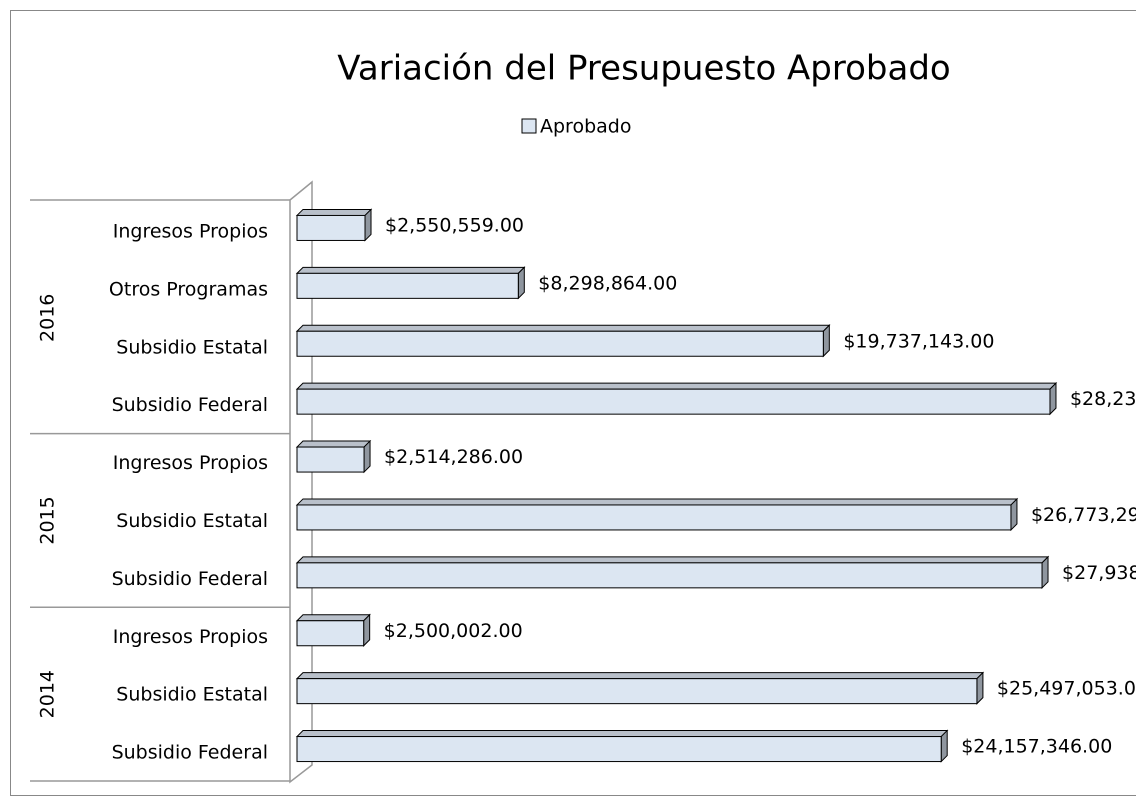 The image size is (1136, 809). What do you see at coordinates (1066, 689) in the screenshot?
I see `value-label: $25,497,053.00` at bounding box center [1066, 689].